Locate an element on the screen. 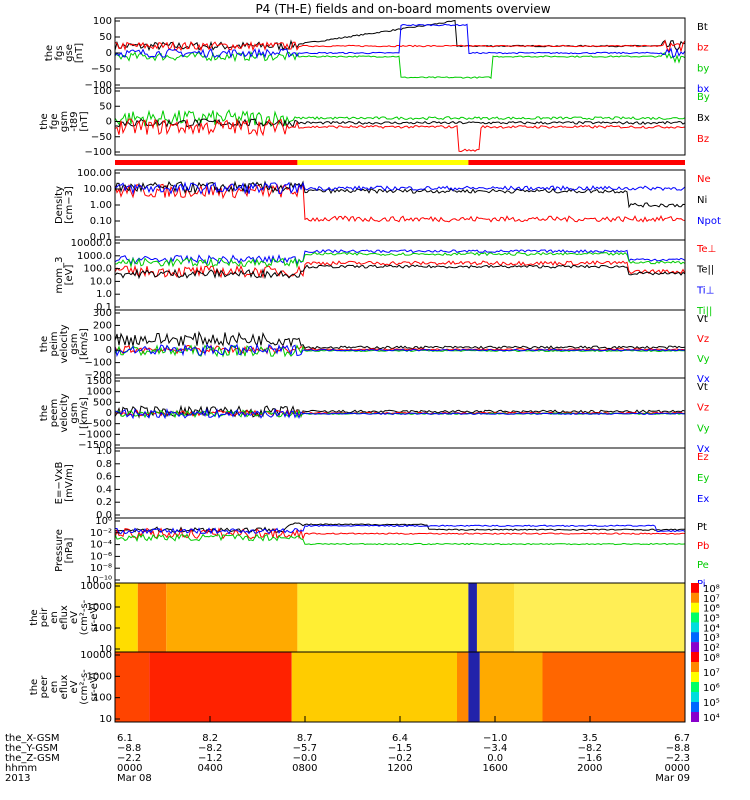  y-tick-label: 10⁻⁶ is located at coordinates (101, 556).